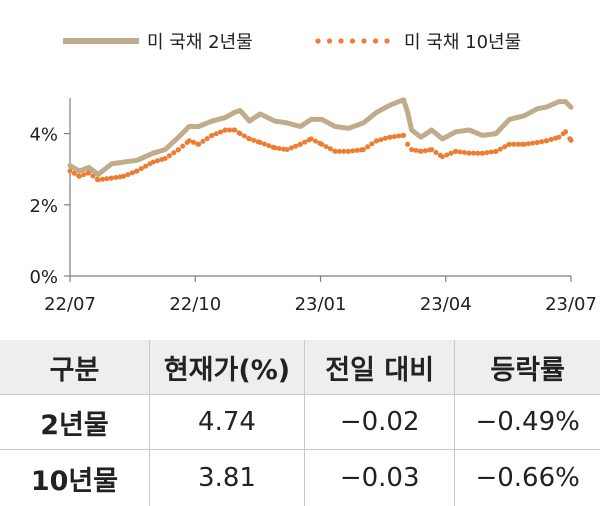 The width and height of the screenshot is (600, 506). Describe the element at coordinates (527, 422) in the screenshot. I see `cell-2y-rate: −0.49%` at that location.